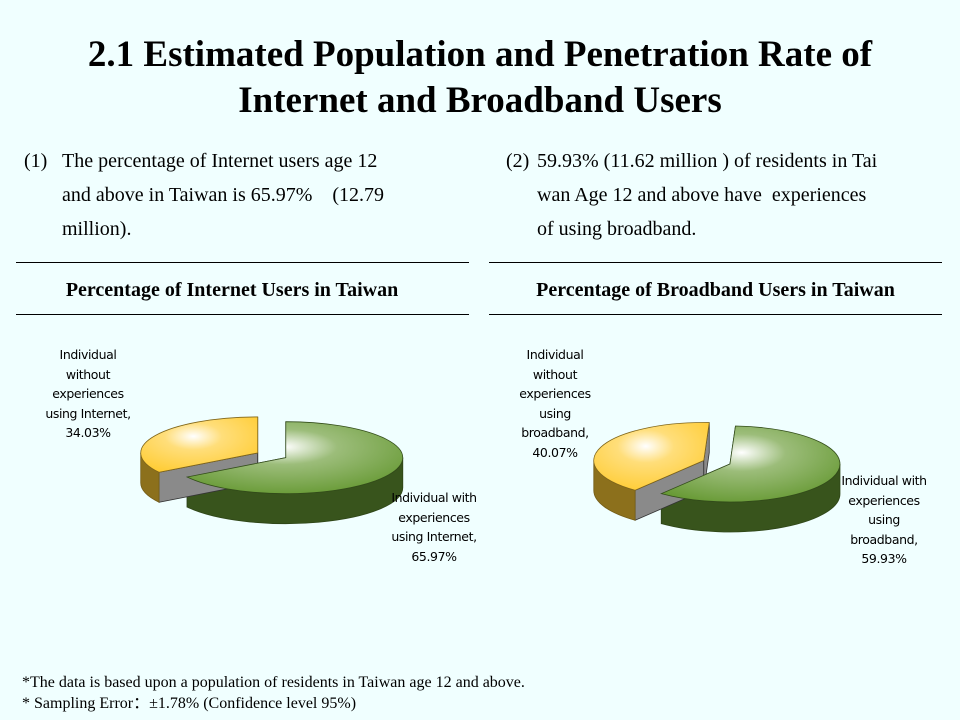 This screenshot has height=720, width=960. Describe the element at coordinates (480, 100) in the screenshot. I see `title-line-2: Internet and Broadband Users` at that location.